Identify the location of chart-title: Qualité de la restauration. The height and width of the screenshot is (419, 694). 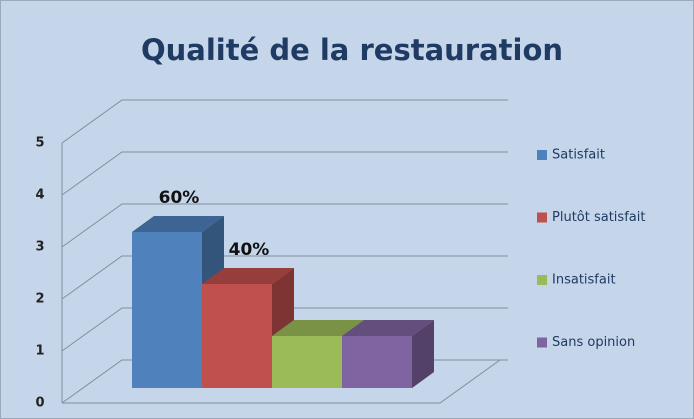
(352, 50).